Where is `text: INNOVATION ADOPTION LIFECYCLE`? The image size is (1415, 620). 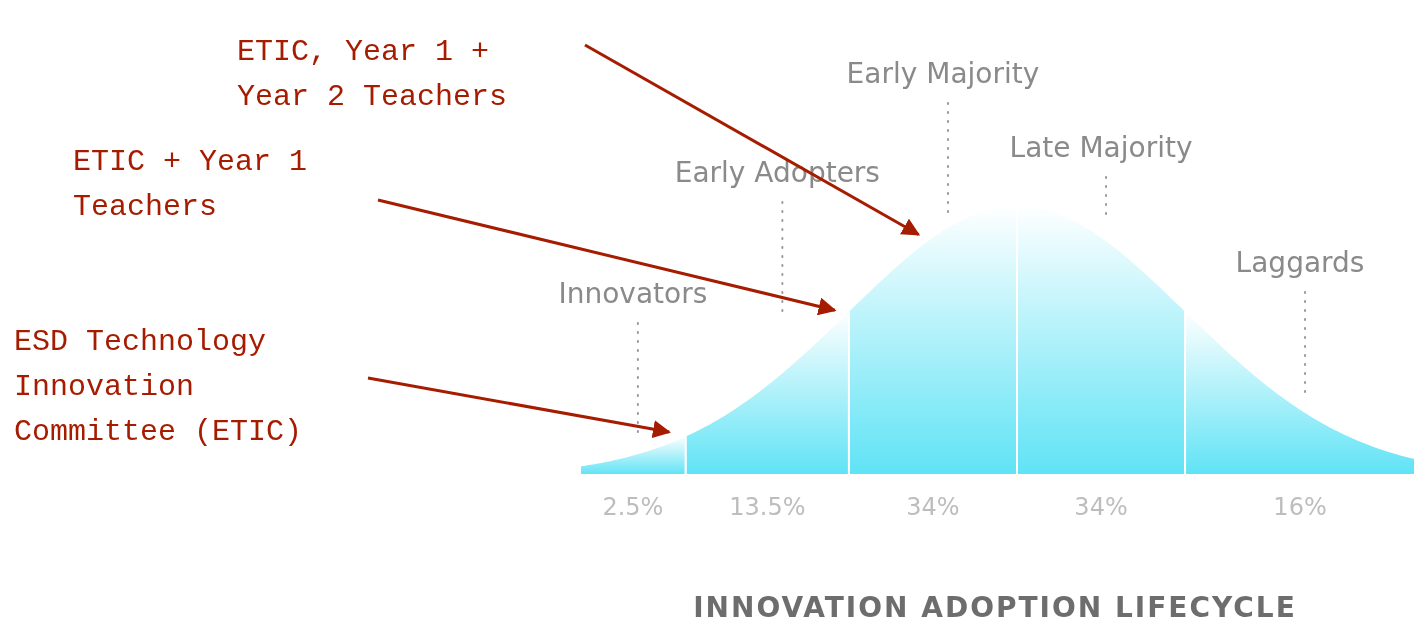
text: INNOVATION ADOPTION LIFECYCLE is located at coordinates (995, 605).